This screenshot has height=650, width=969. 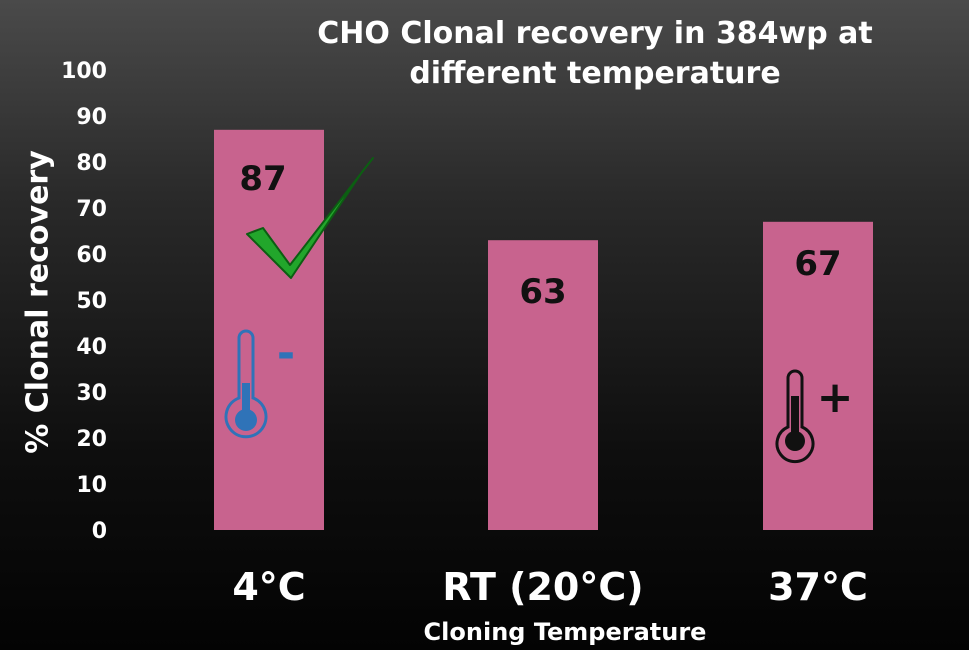 What do you see at coordinates (91, 209) in the screenshot?
I see `y-tick-label: 70` at bounding box center [91, 209].